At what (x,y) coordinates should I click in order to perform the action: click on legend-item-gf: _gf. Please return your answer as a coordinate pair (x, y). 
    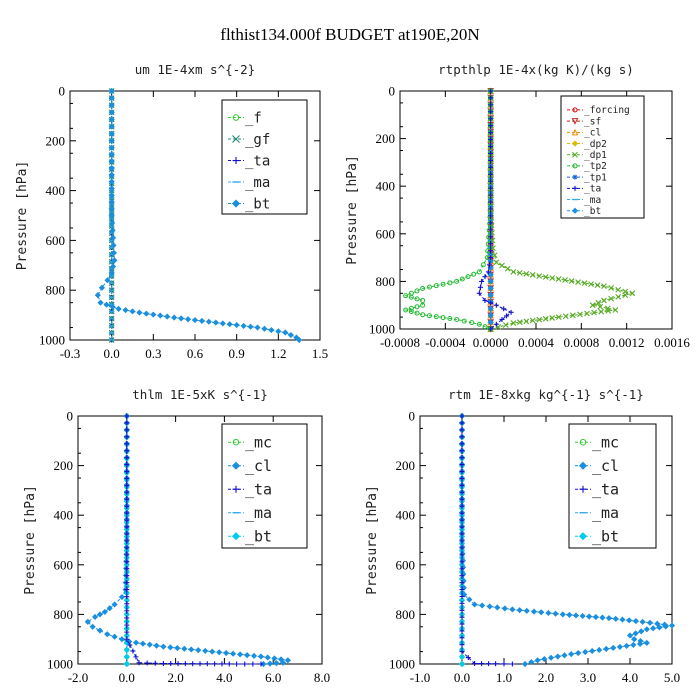
    Looking at the image, I should click on (249, 140).